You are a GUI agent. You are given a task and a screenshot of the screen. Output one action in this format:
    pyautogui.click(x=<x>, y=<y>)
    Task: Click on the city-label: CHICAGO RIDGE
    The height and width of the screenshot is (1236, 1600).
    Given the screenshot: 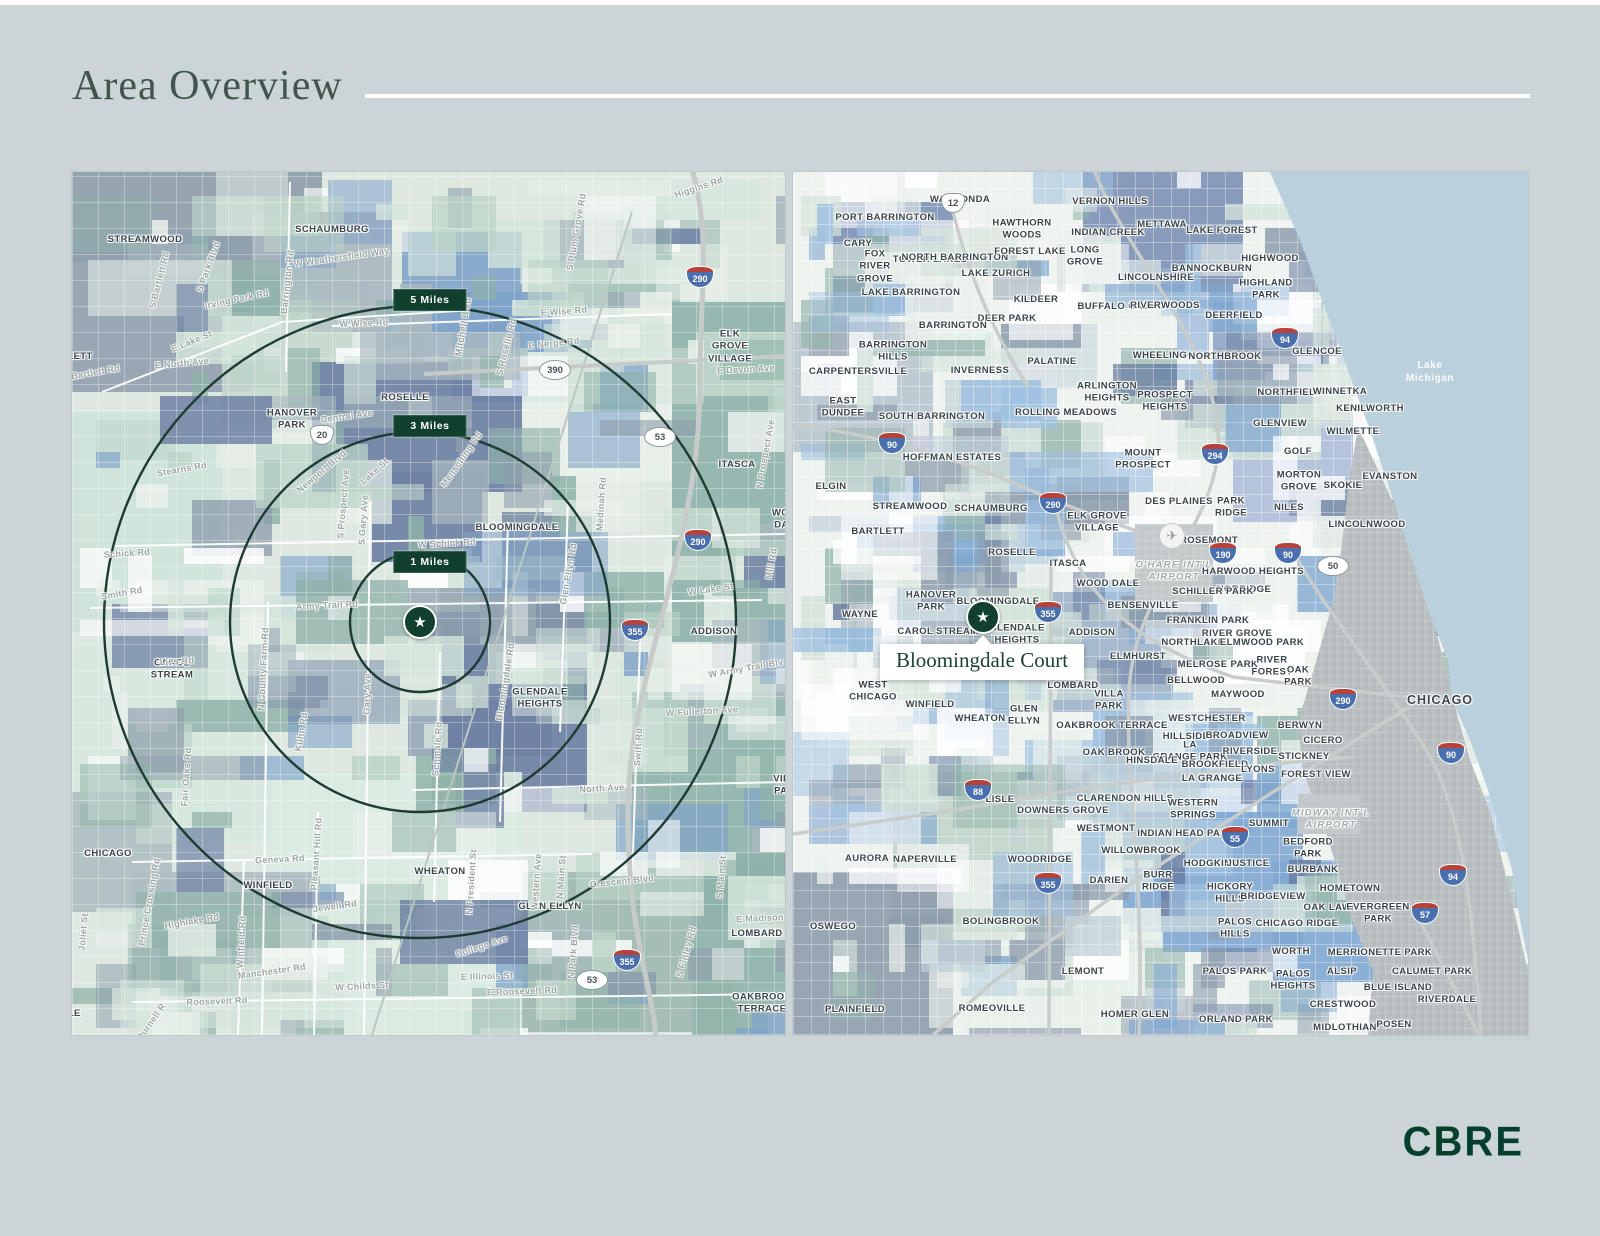 What is the action you would take?
    pyautogui.click(x=1297, y=923)
    